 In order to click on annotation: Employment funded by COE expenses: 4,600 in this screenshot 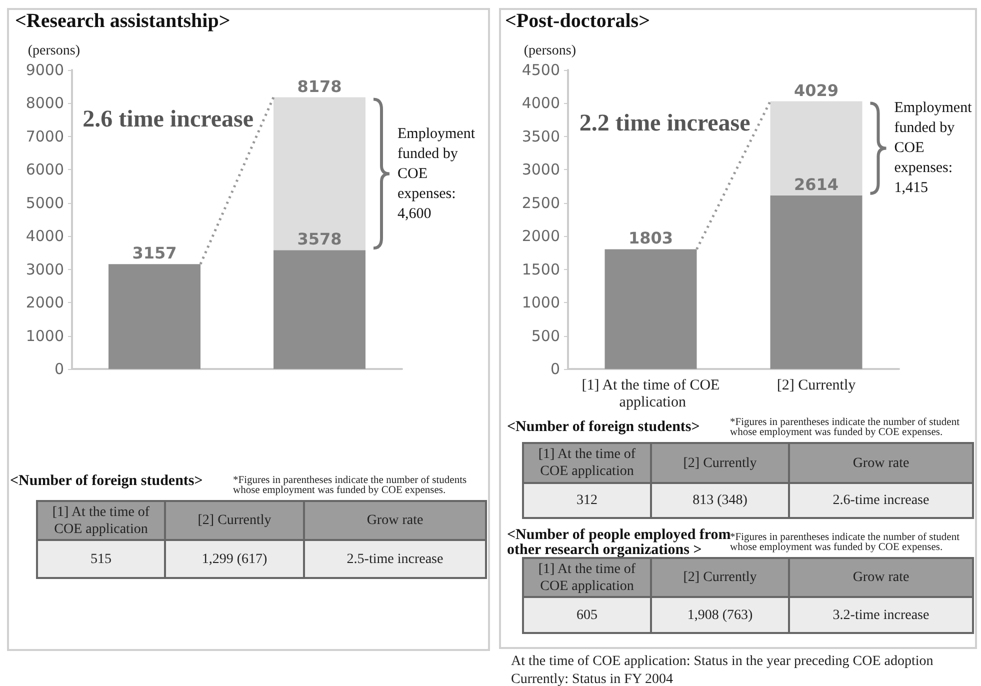, I will do `click(437, 174)`.